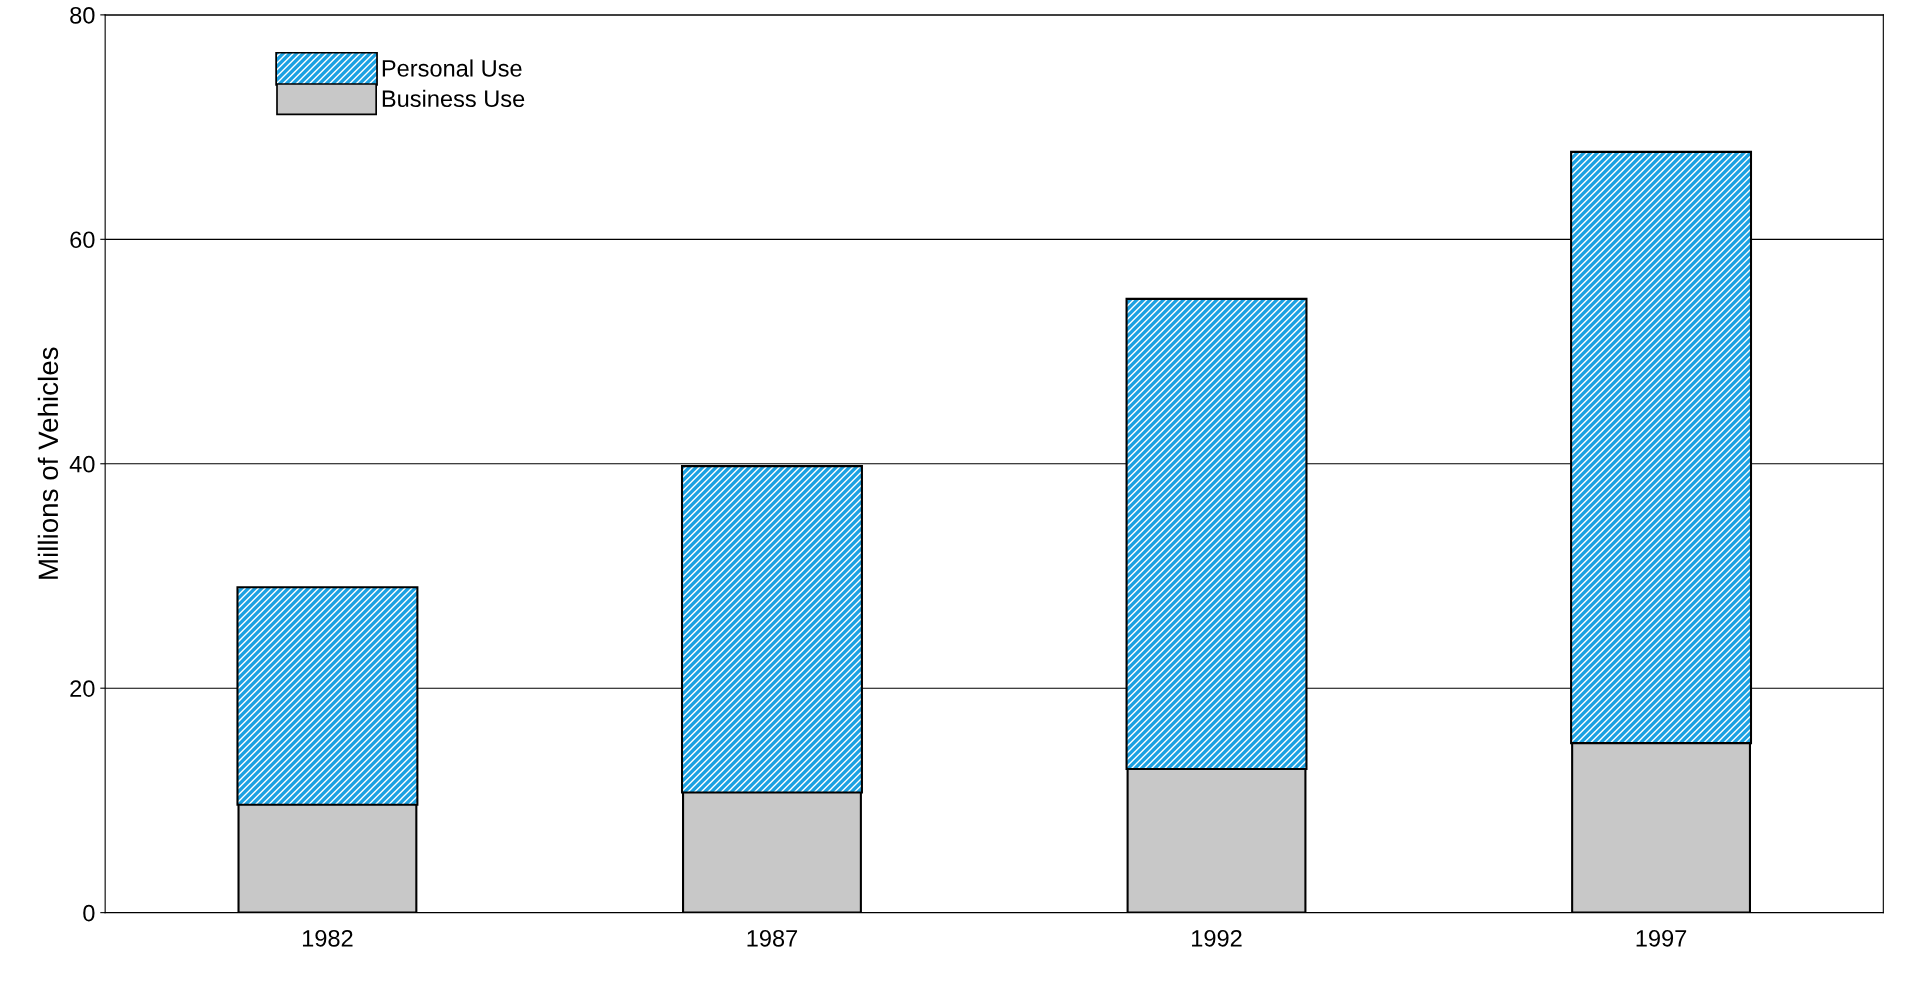 The width and height of the screenshot is (1912, 992). What do you see at coordinates (82, 15) in the screenshot?
I see `y-tick-label: 80` at bounding box center [82, 15].